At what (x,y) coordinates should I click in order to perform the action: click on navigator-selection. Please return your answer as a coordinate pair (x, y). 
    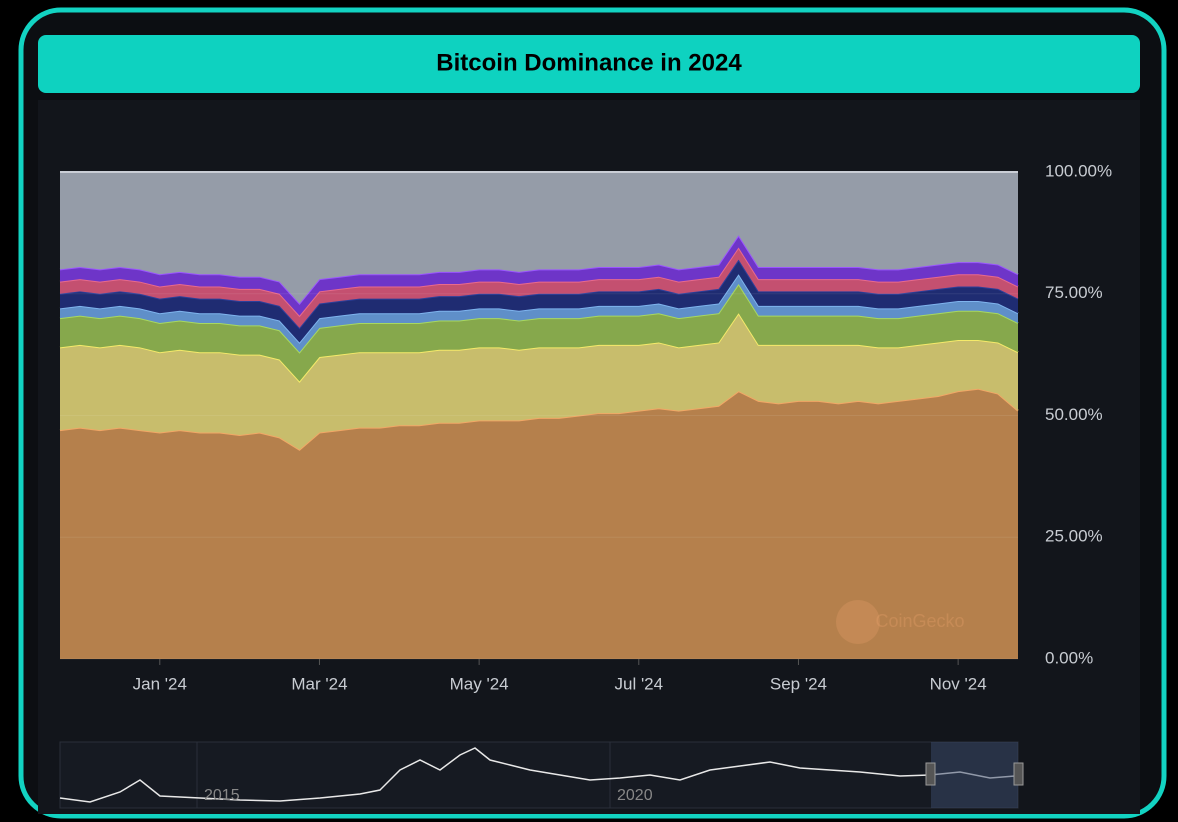
    Looking at the image, I should click on (974, 775).